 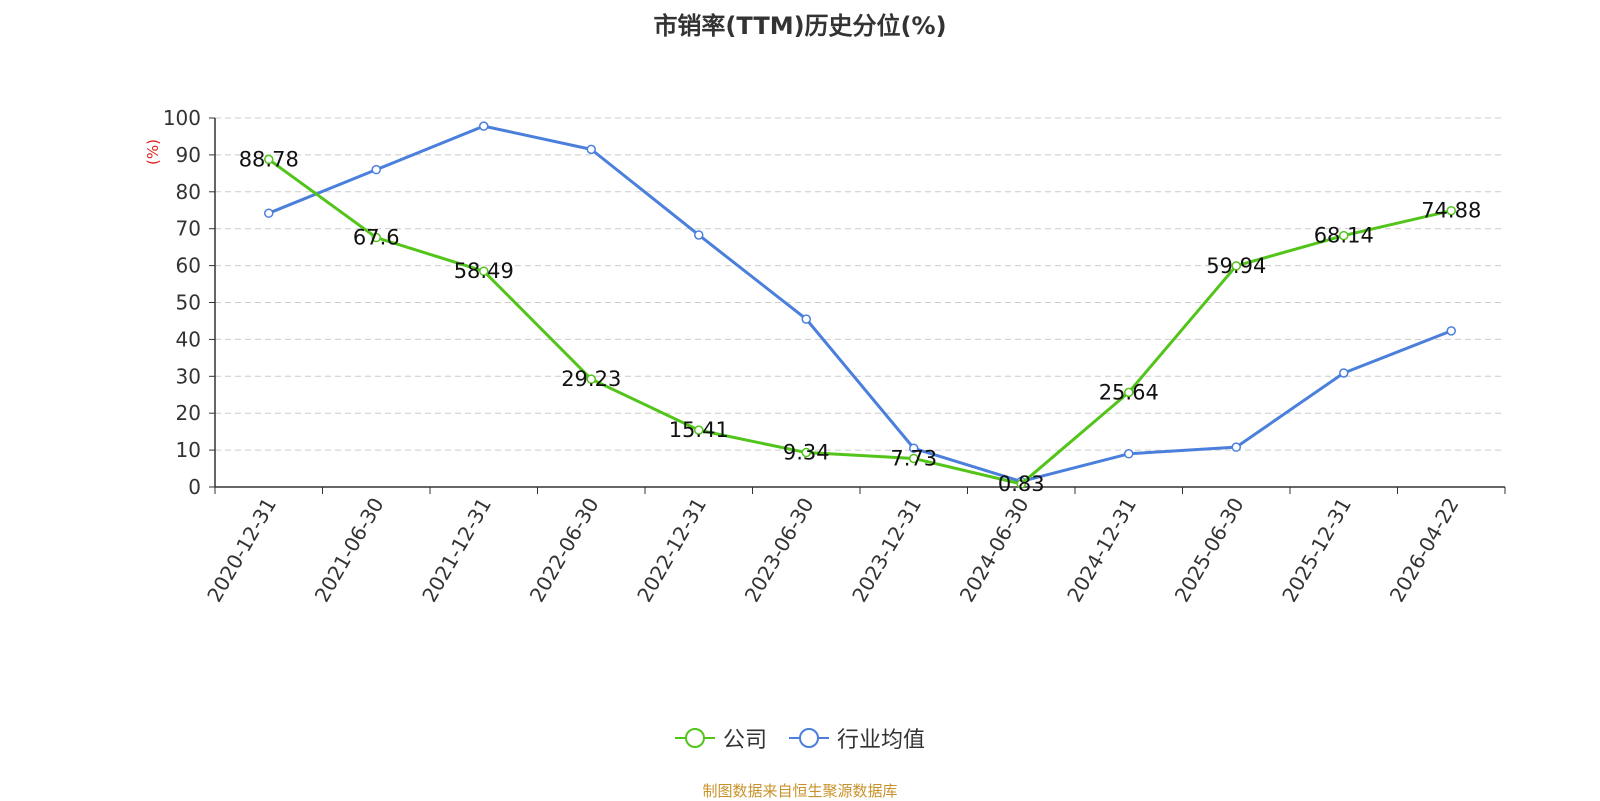 I want to click on company-data-label: 59.94, so click(x=1236, y=266).